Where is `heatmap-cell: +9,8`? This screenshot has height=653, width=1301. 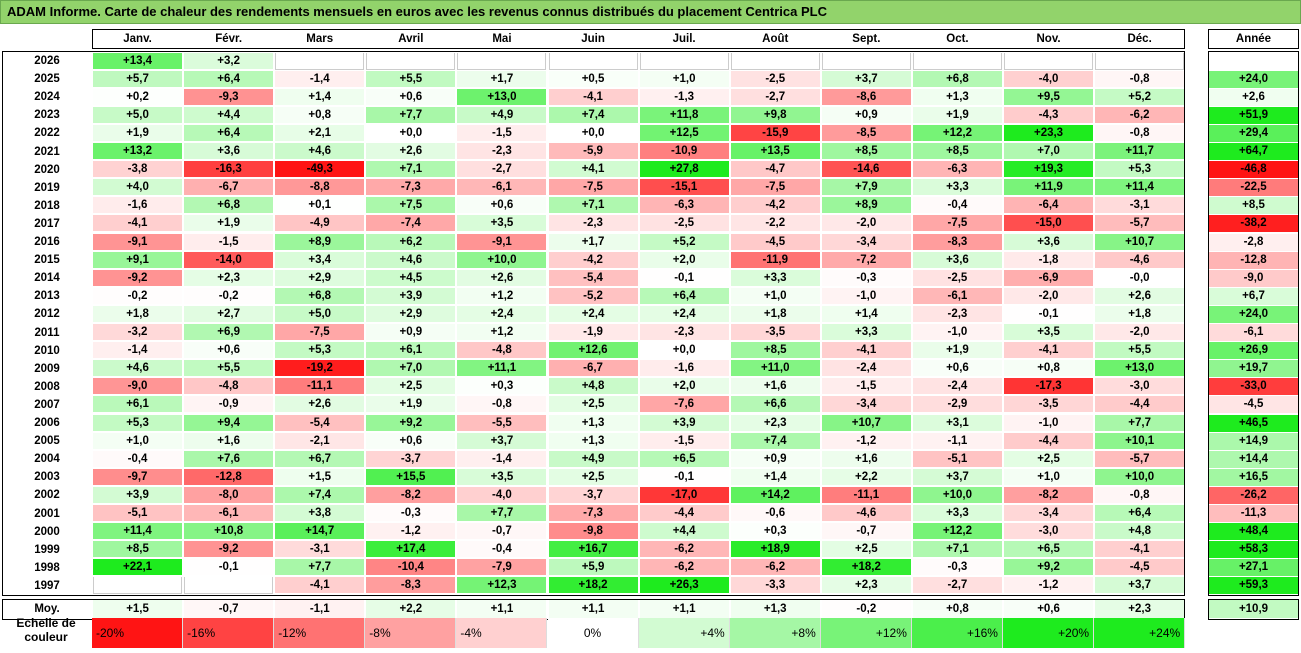
heatmap-cell: +9,8 is located at coordinates (775, 115).